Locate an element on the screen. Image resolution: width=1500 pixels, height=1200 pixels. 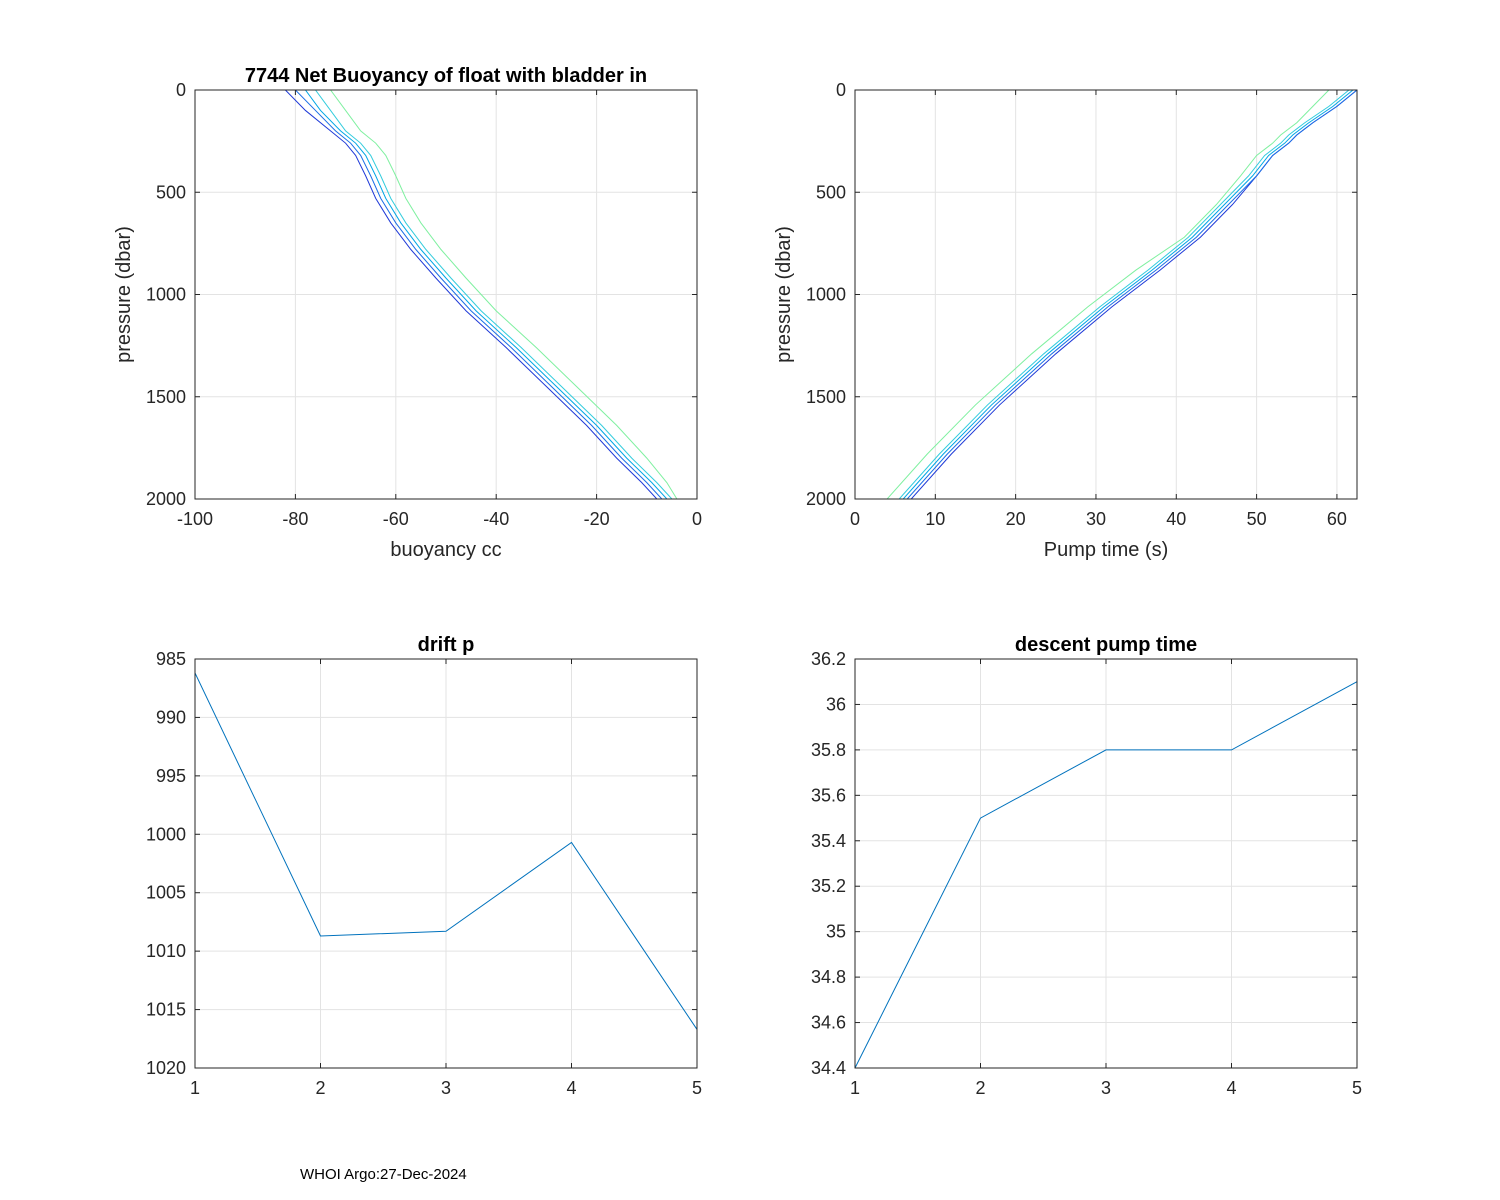
x-tick-label: -40 is located at coordinates (496, 519).